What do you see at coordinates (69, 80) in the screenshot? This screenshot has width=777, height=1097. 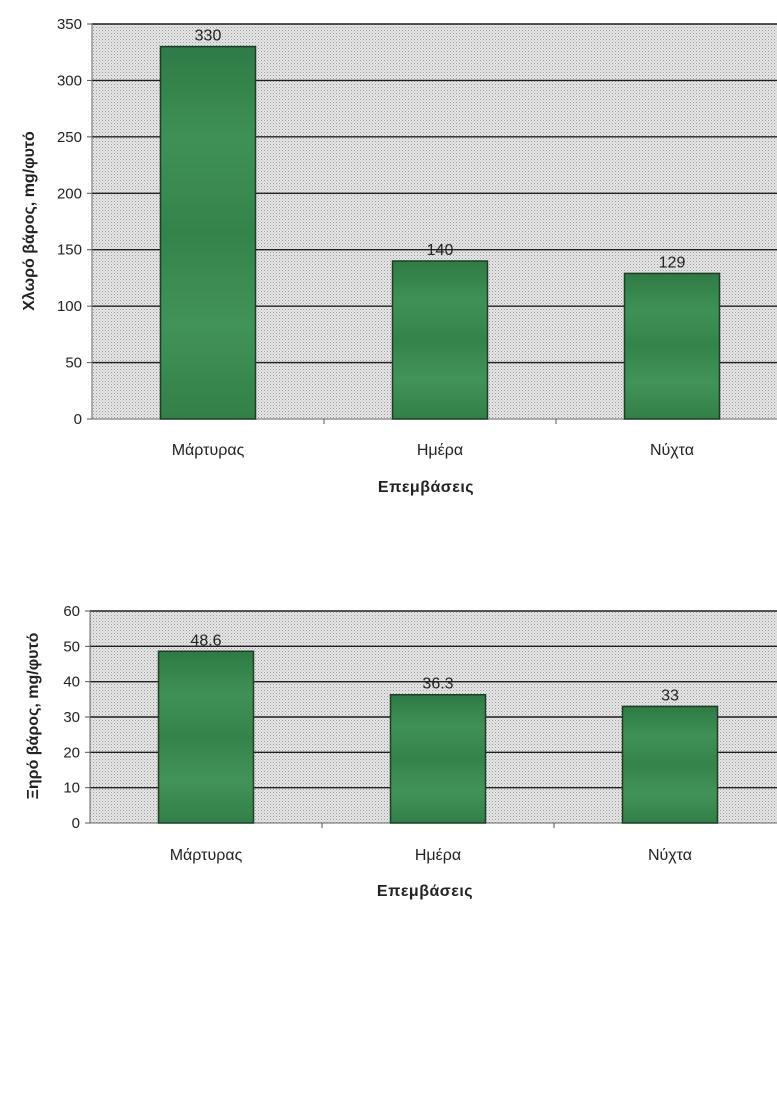 I see `y-tick-label: 300` at bounding box center [69, 80].